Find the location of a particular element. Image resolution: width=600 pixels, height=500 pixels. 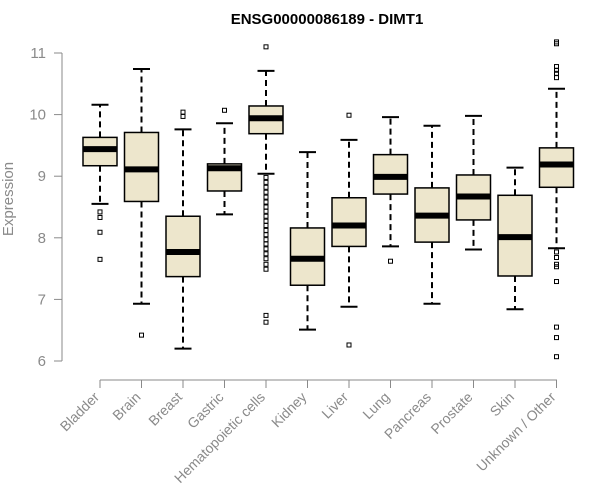

x-tick-label: Unknown / Other is located at coordinates (516, 432).